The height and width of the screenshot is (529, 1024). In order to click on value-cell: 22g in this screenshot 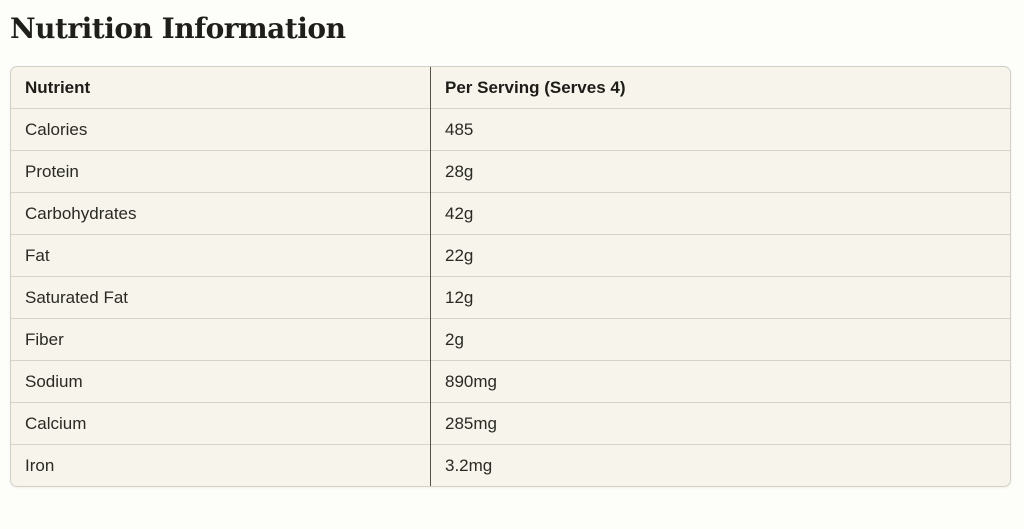, I will do `click(459, 255)`.